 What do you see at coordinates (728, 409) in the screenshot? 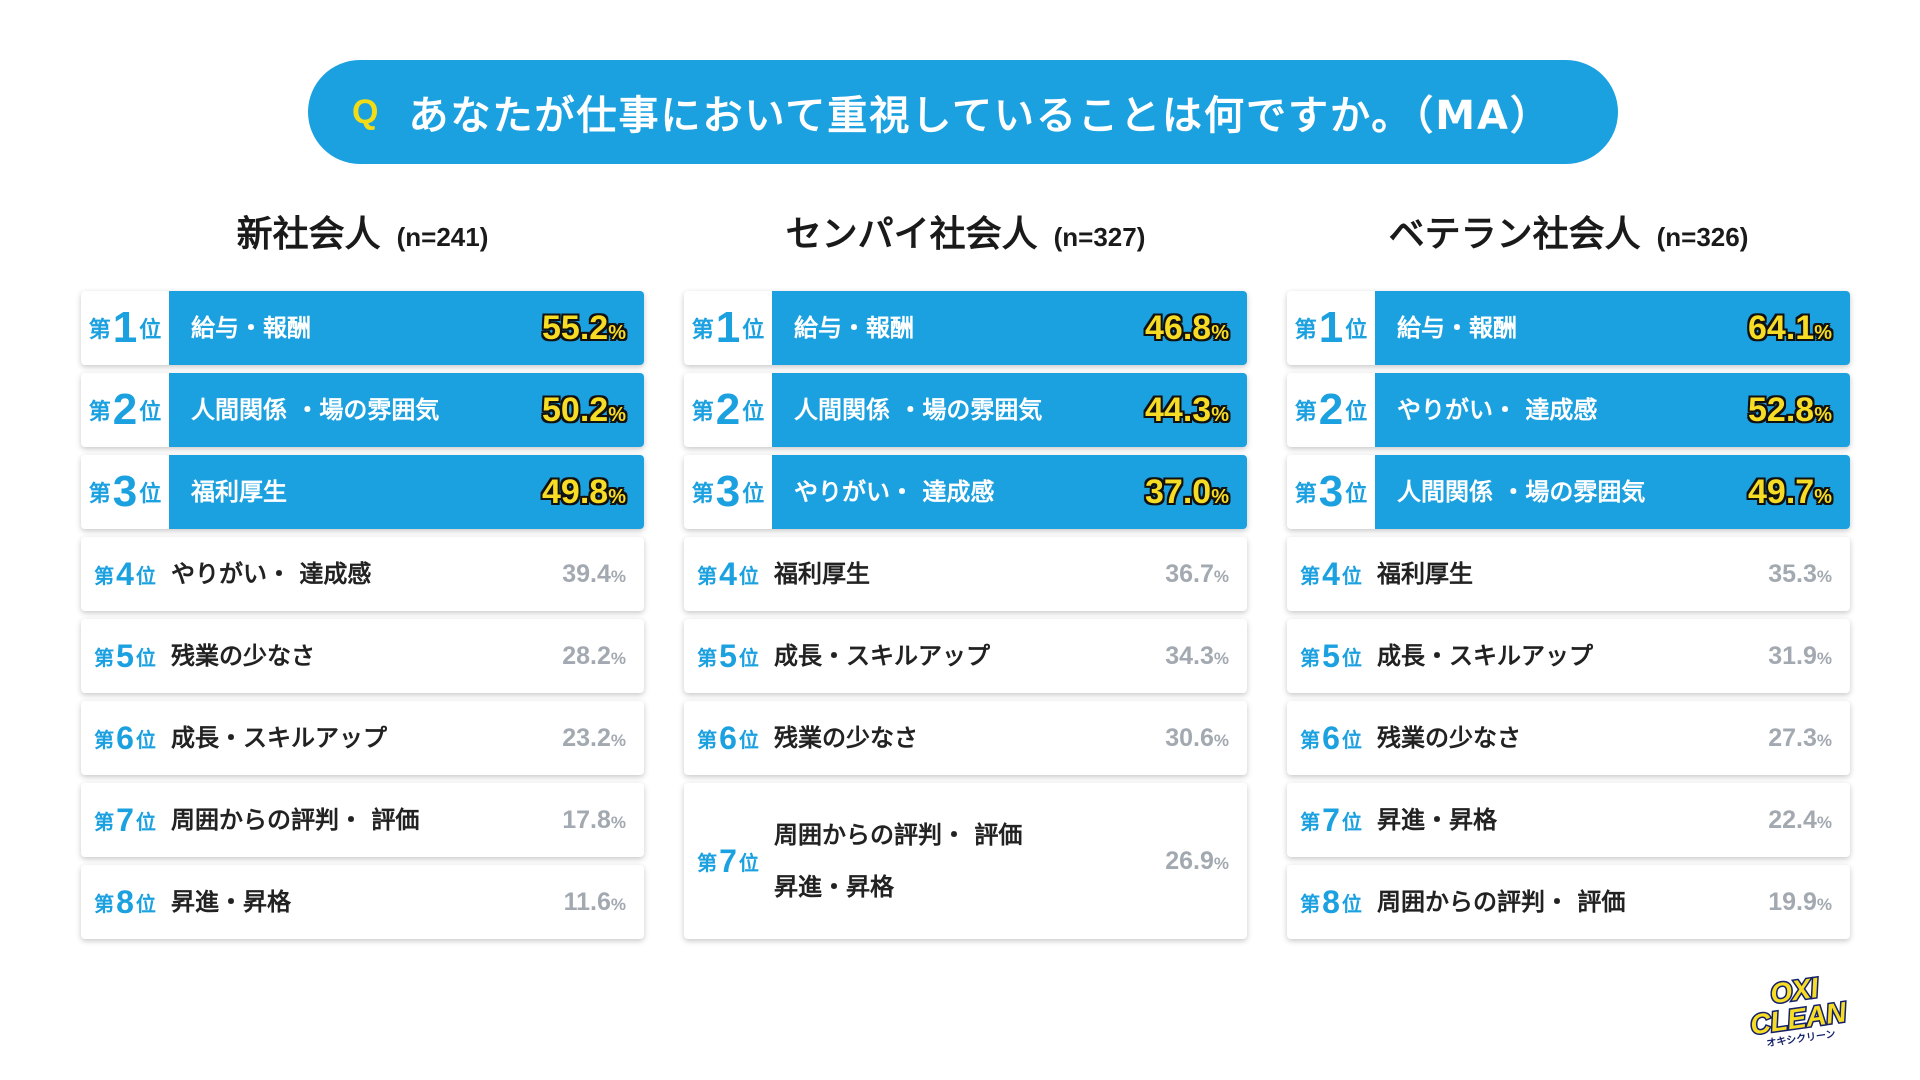
I see `rank-number: 2` at bounding box center [728, 409].